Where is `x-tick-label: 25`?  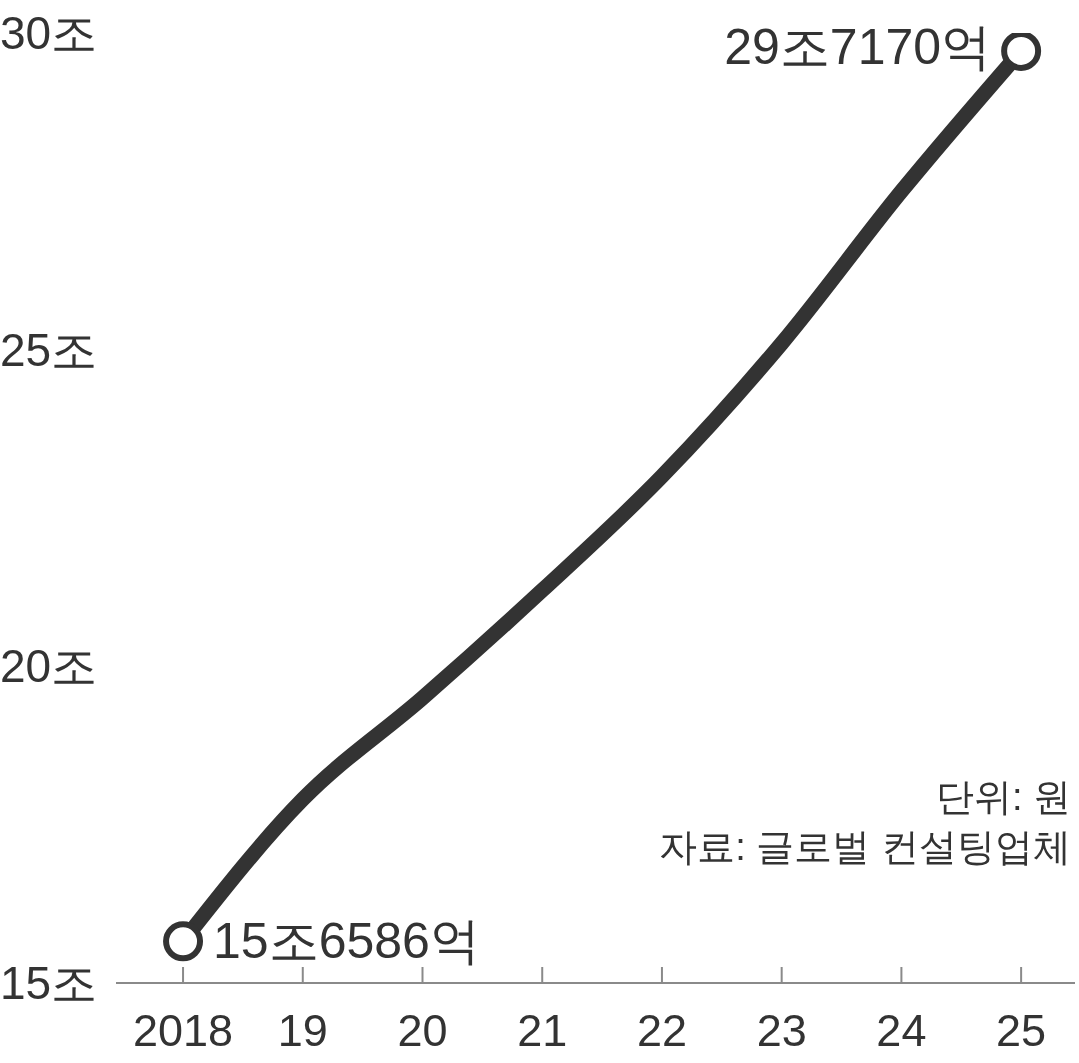
x-tick-label: 25 is located at coordinates (1021, 1030).